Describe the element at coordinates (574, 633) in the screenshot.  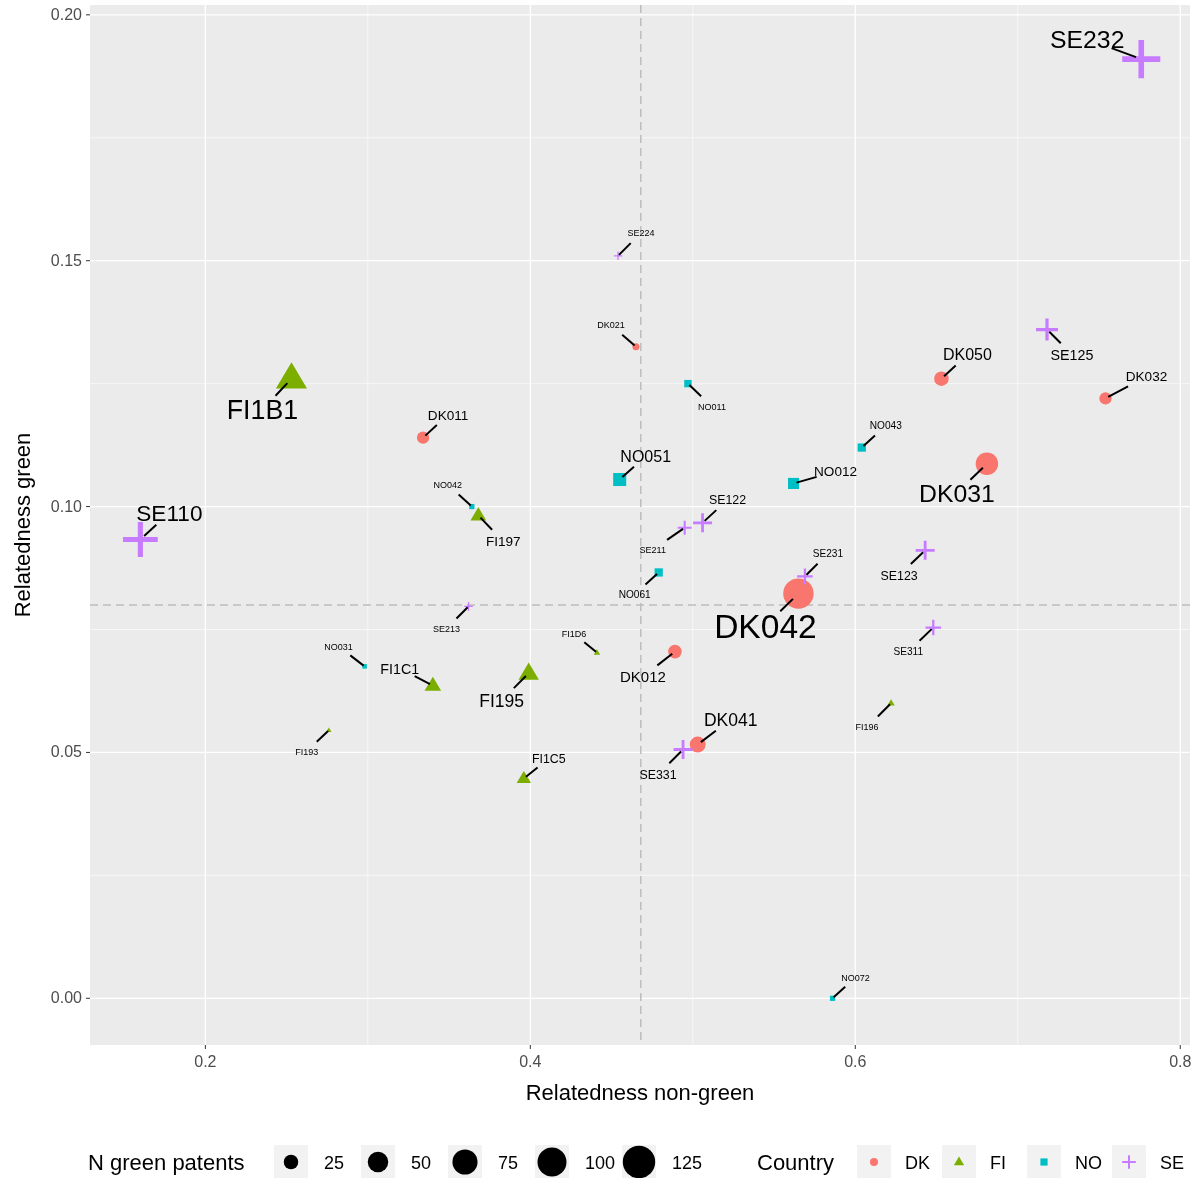
I see `annotation: FI1D6` at that location.